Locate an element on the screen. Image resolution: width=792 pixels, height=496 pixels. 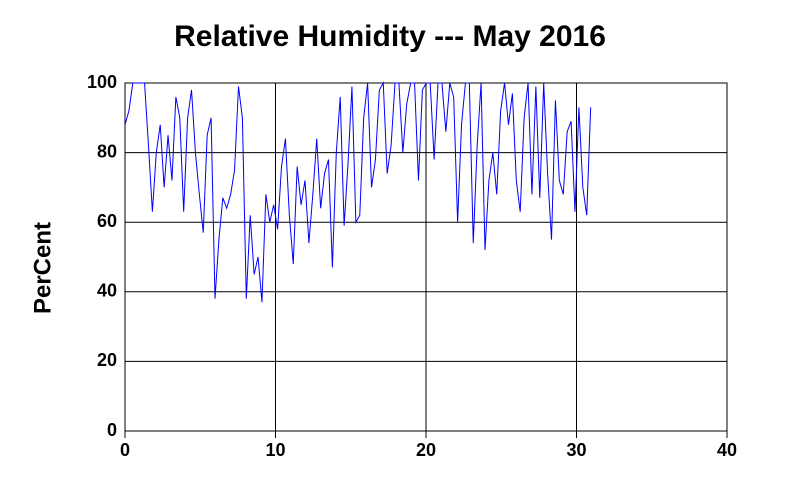
x-tick-label: 10 is located at coordinates (275, 450).